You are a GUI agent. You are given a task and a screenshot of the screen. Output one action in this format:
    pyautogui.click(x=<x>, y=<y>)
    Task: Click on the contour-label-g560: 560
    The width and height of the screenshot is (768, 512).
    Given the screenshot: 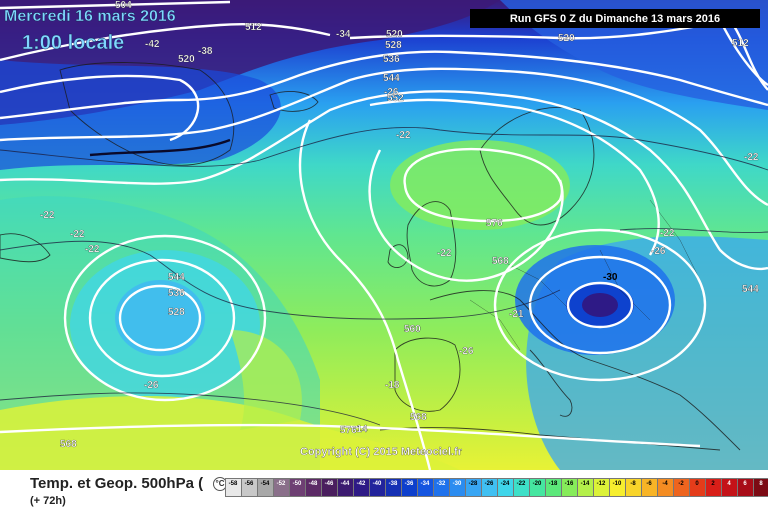 What is the action you would take?
    pyautogui.click(x=412, y=329)
    